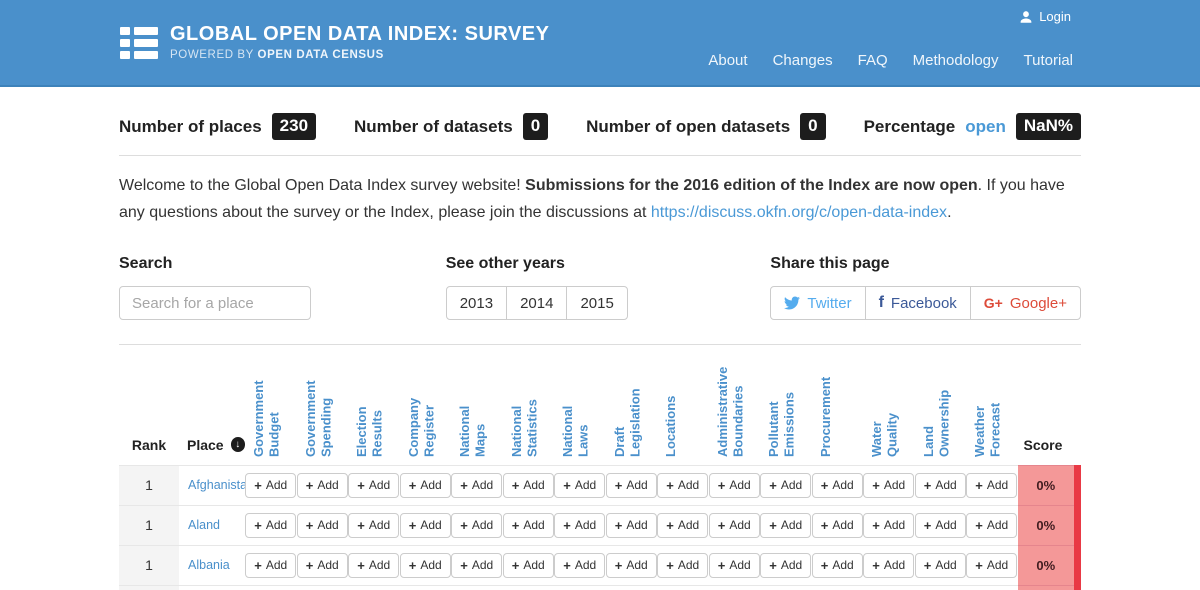  Describe the element at coordinates (786, 405) in the screenshot. I see `dataset-column-header: Pollutant Emissions` at that location.